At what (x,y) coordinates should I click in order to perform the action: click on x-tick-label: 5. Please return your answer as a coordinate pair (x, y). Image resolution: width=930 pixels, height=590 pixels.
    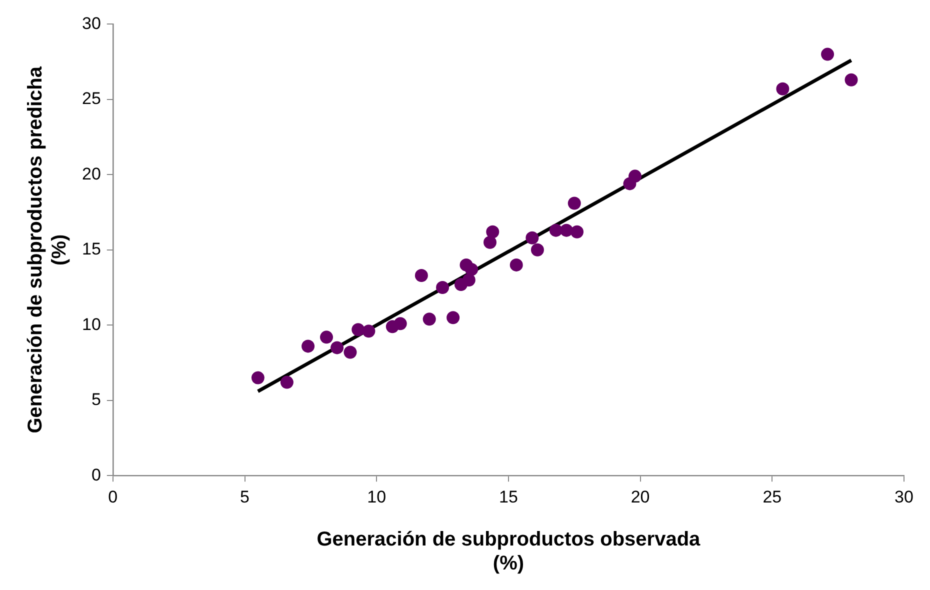
    Looking at the image, I should click on (245, 496).